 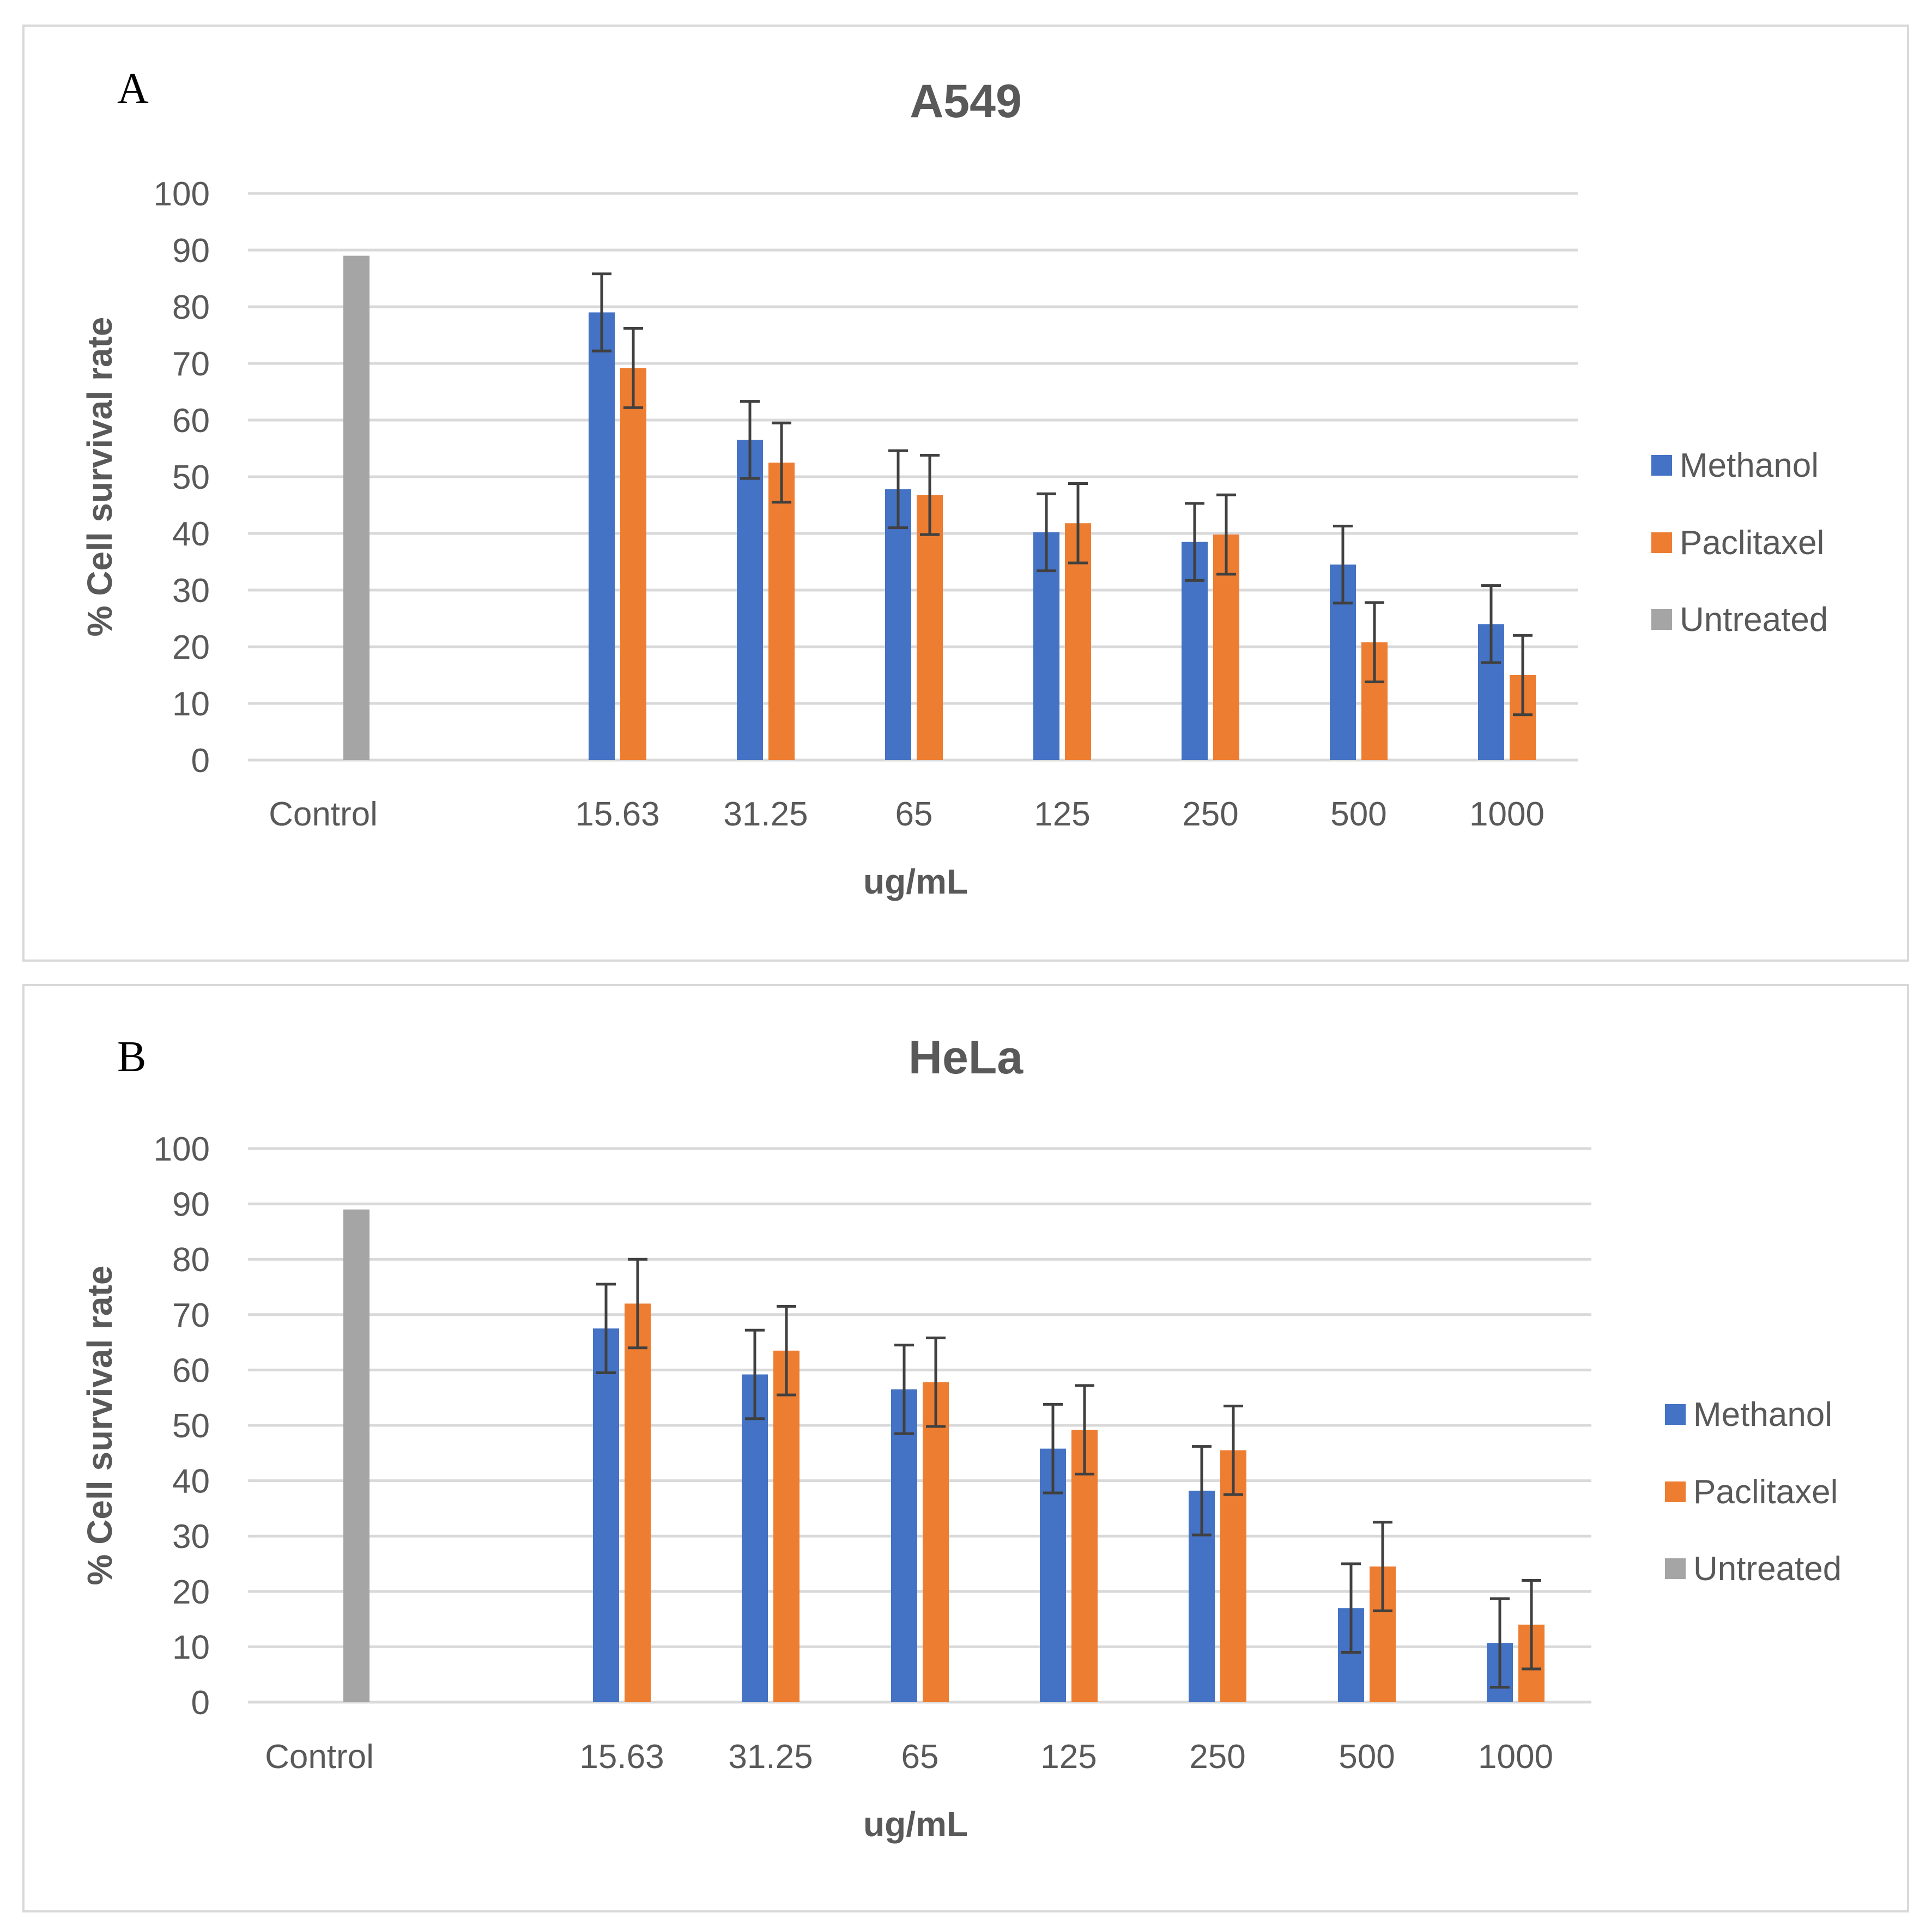 What do you see at coordinates (966, 1057) in the screenshot?
I see `chart-title: HeLa` at bounding box center [966, 1057].